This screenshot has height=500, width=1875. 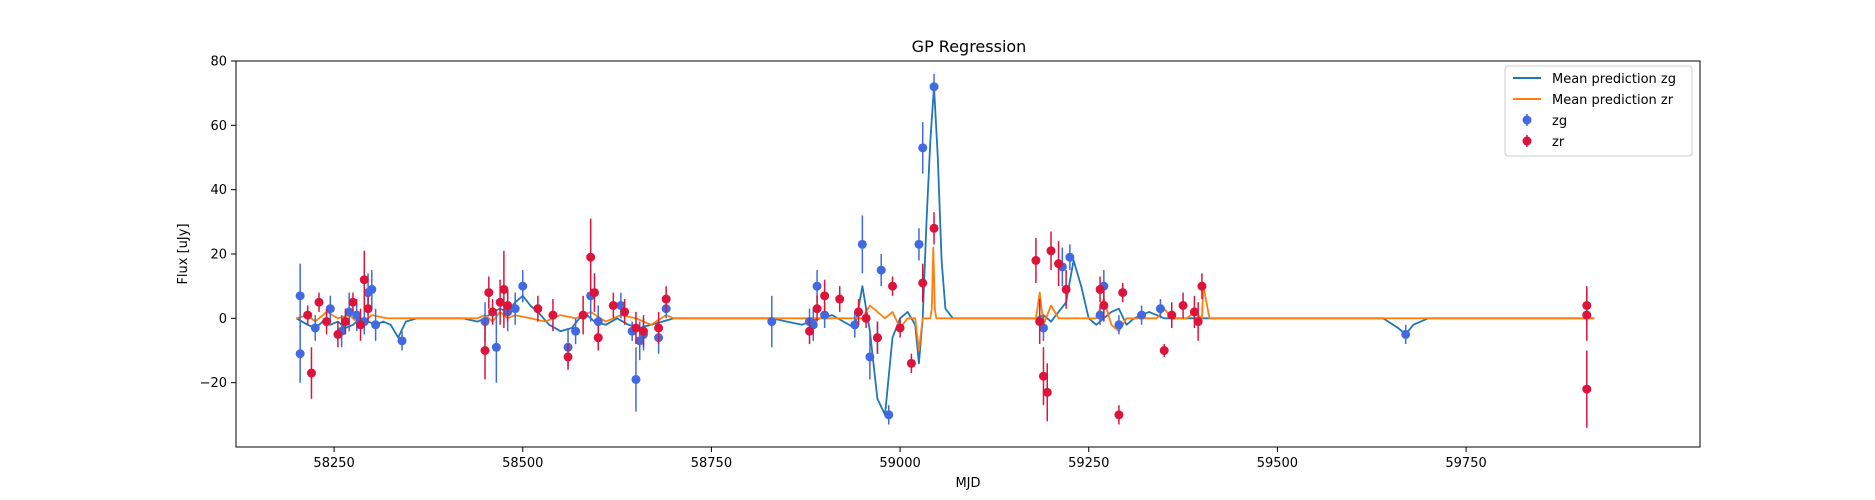 What do you see at coordinates (1527, 120) in the screenshot?
I see `legend-zg-point-swatch` at bounding box center [1527, 120].